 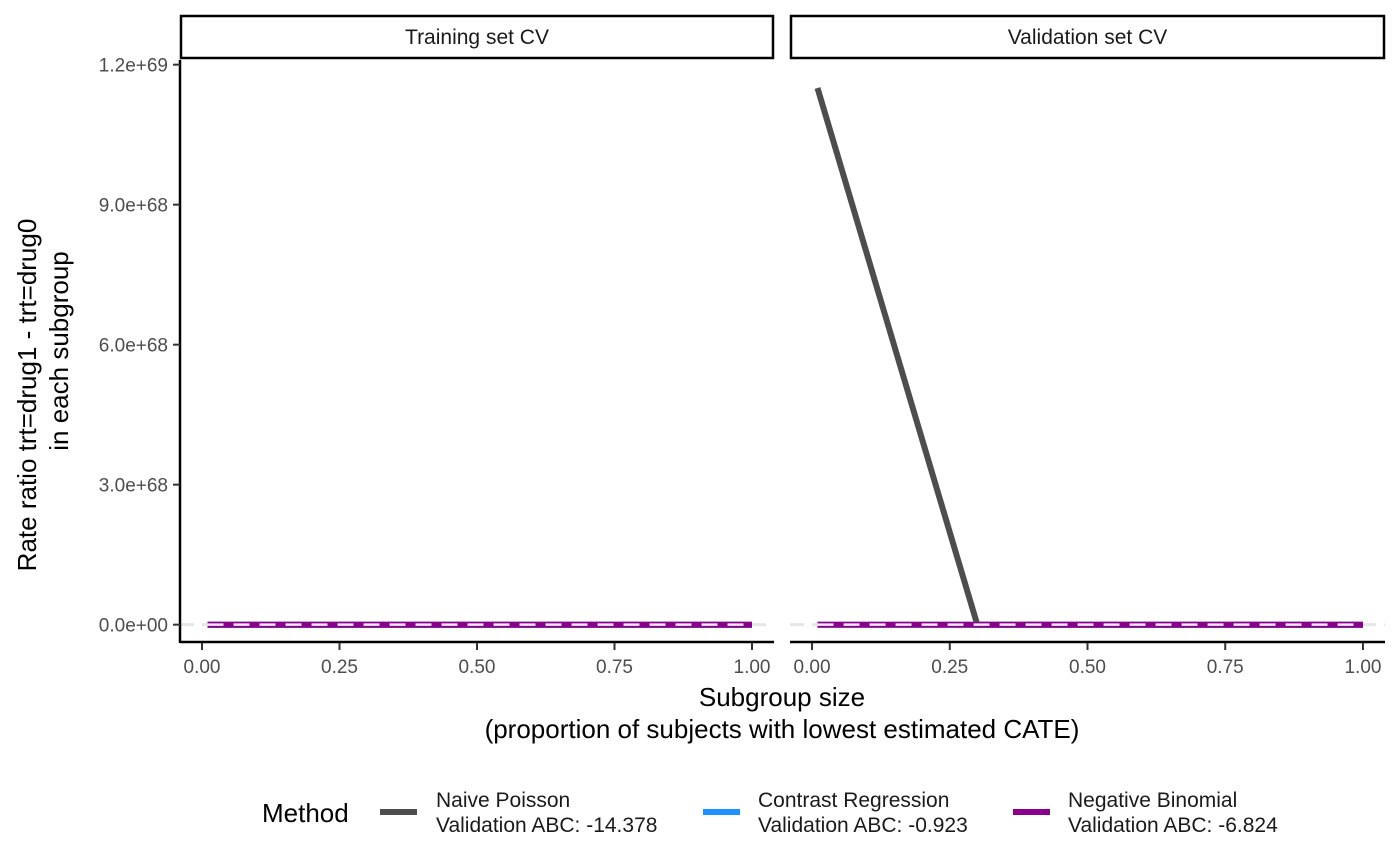 What do you see at coordinates (133, 626) in the screenshot?
I see `y-tick-label: 0.0e+00` at bounding box center [133, 626].